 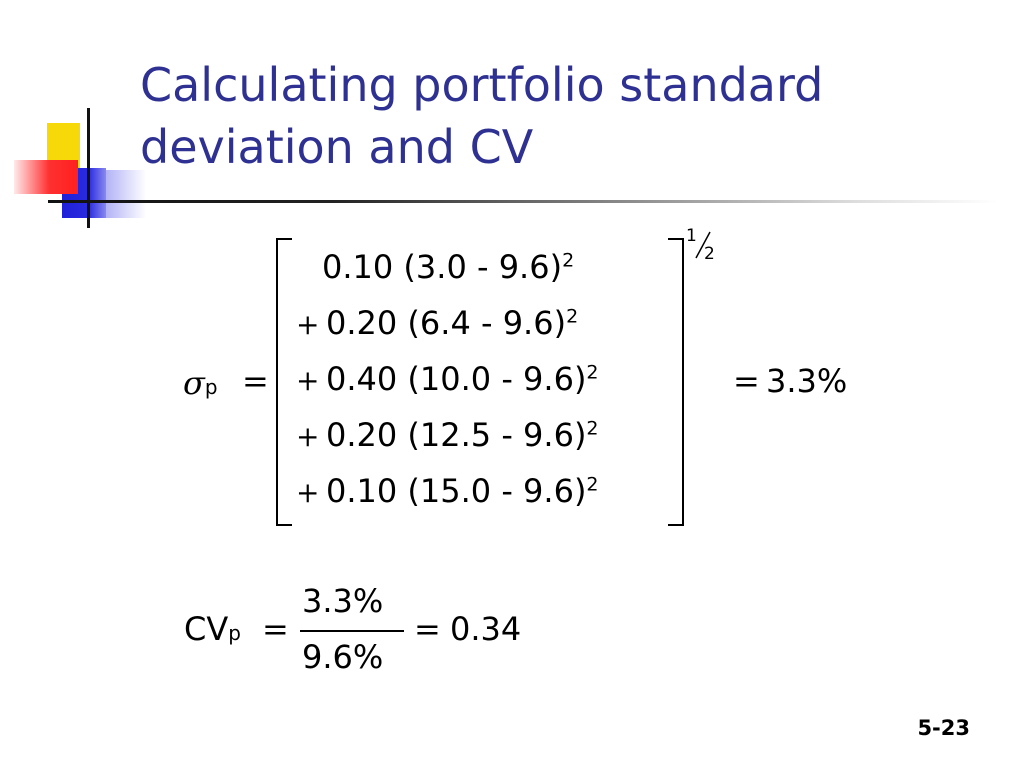 What do you see at coordinates (343, 601) in the screenshot?
I see `cv-numerator: 3.3%` at bounding box center [343, 601].